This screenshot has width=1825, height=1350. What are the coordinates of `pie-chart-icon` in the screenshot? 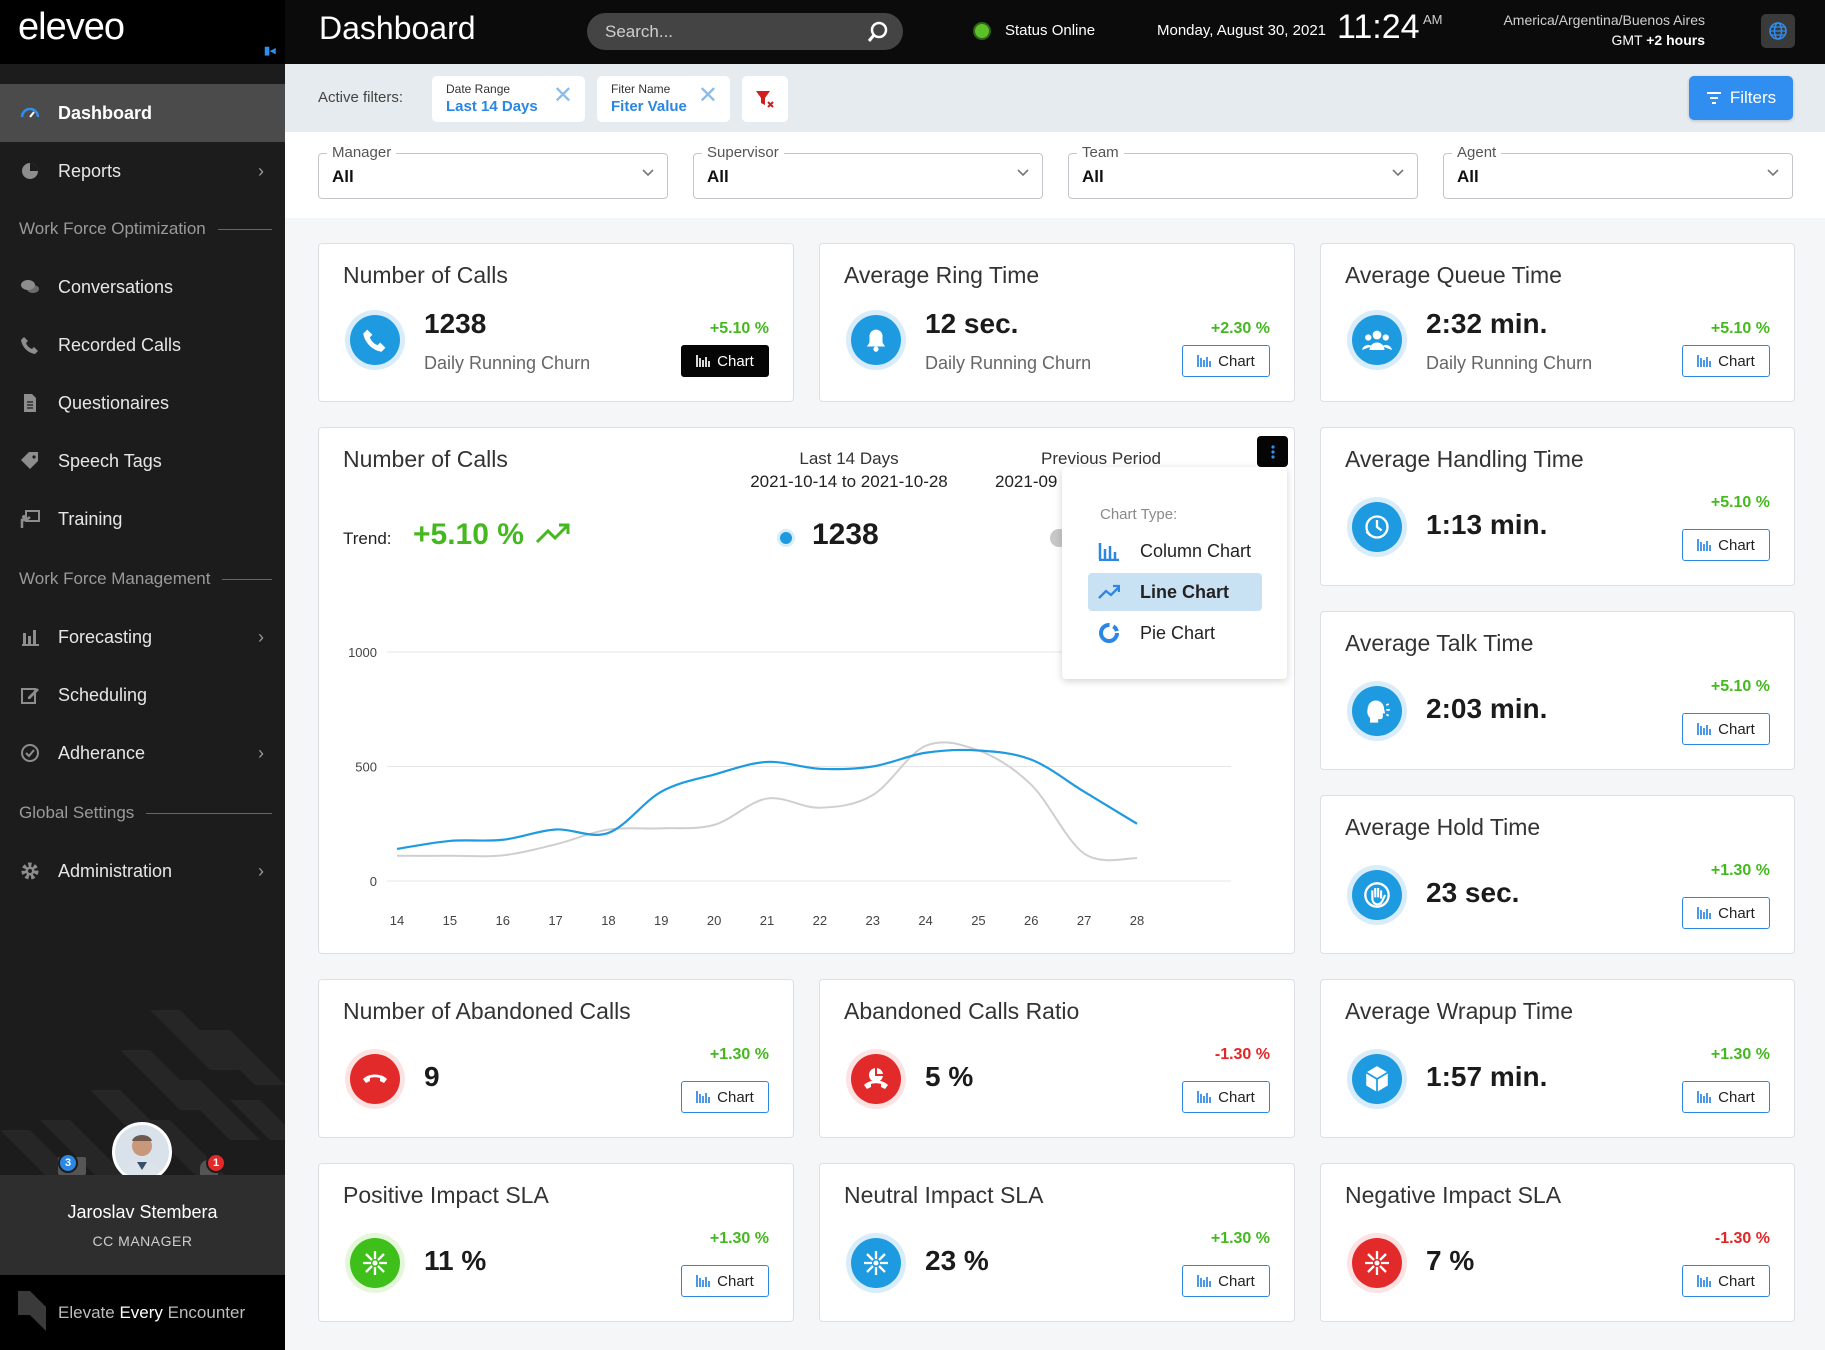 It's located at (30, 171).